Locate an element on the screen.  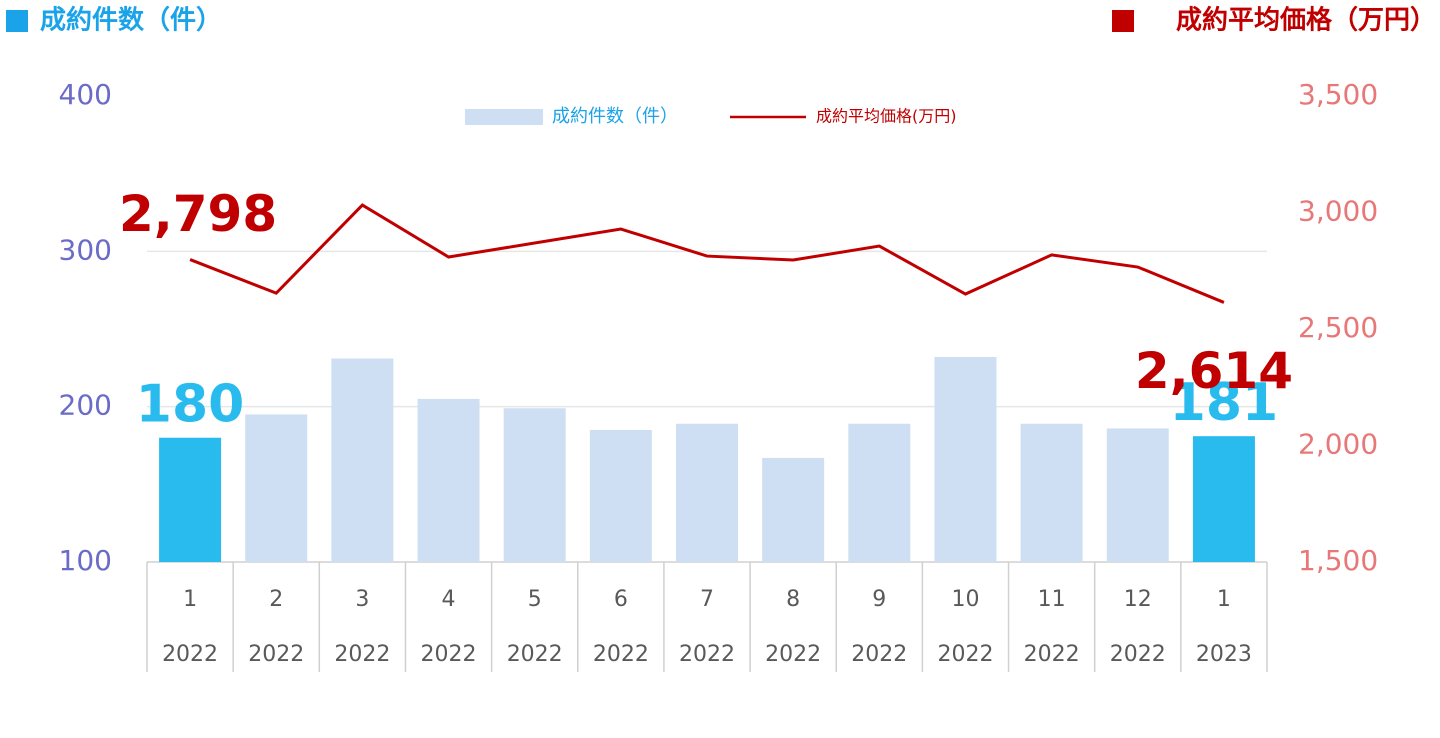
x-tick-label: 3 is located at coordinates (362, 599).